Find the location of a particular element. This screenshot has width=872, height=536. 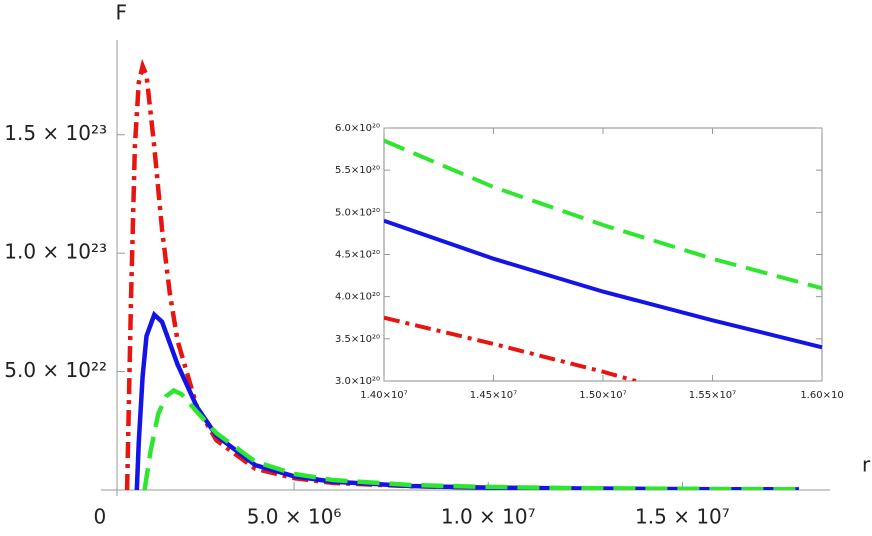

x-tick-label: 1.0 × 10⁷ is located at coordinates (488, 517).